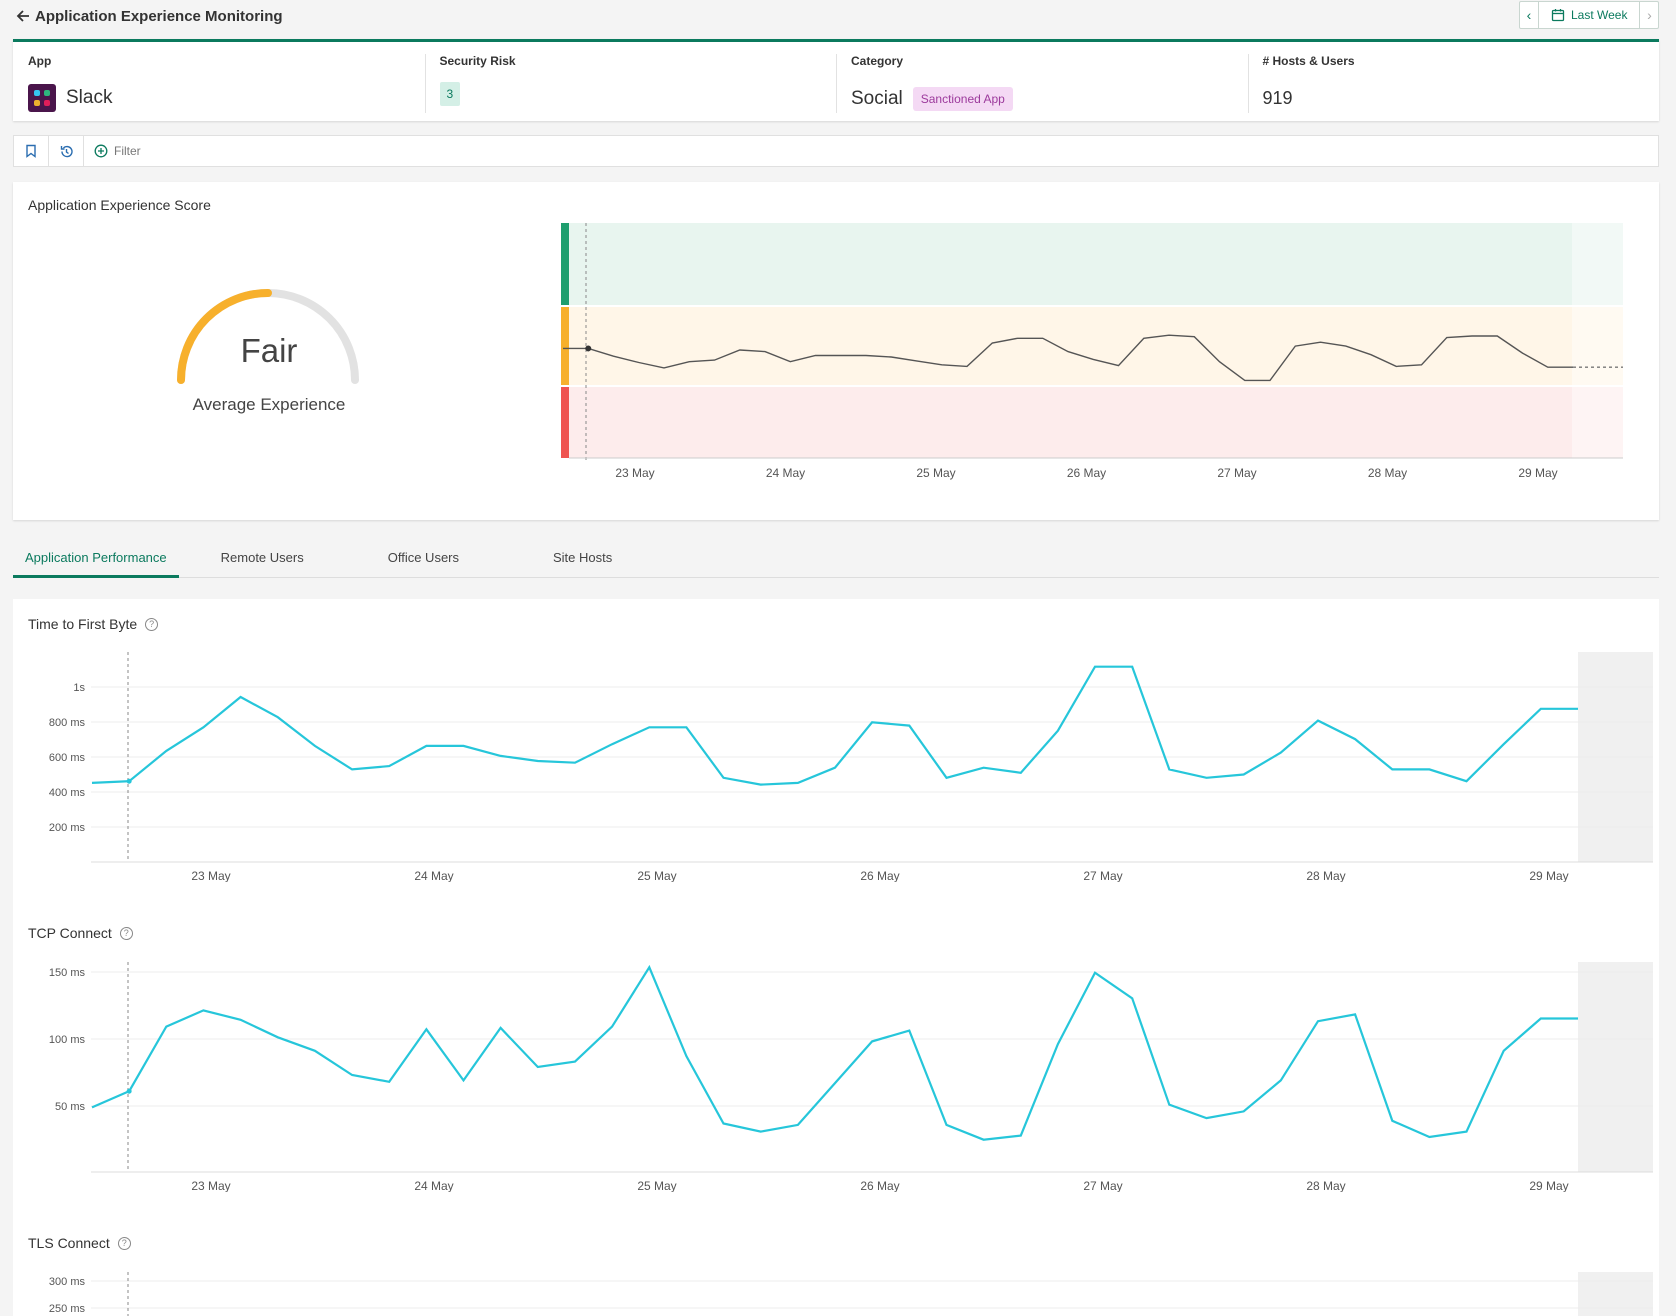 The image size is (1676, 1316). Describe the element at coordinates (67, 1282) in the screenshot. I see `y-tick-label: 300 ms` at that location.